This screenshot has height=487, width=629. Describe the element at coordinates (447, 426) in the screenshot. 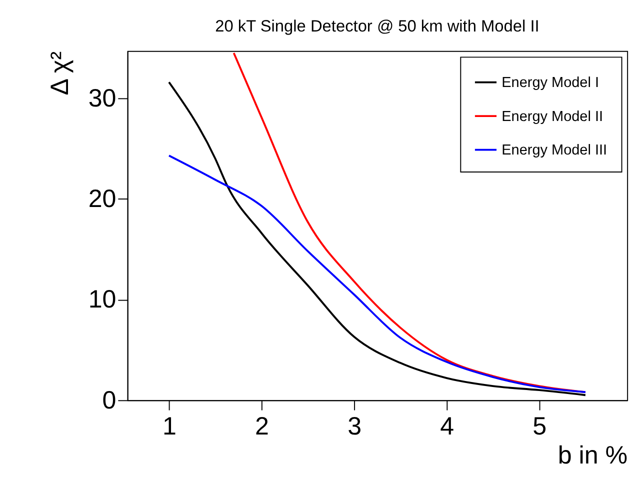

I see `x-tick-label: 4` at that location.